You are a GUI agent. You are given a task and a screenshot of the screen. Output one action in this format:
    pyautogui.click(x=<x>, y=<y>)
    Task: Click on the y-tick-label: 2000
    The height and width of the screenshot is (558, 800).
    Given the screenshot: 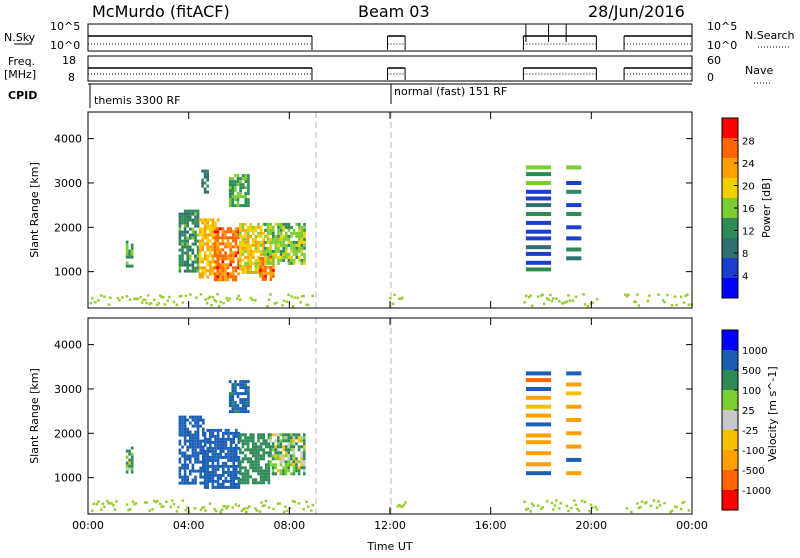 What is the action you would take?
    pyautogui.click(x=68, y=433)
    